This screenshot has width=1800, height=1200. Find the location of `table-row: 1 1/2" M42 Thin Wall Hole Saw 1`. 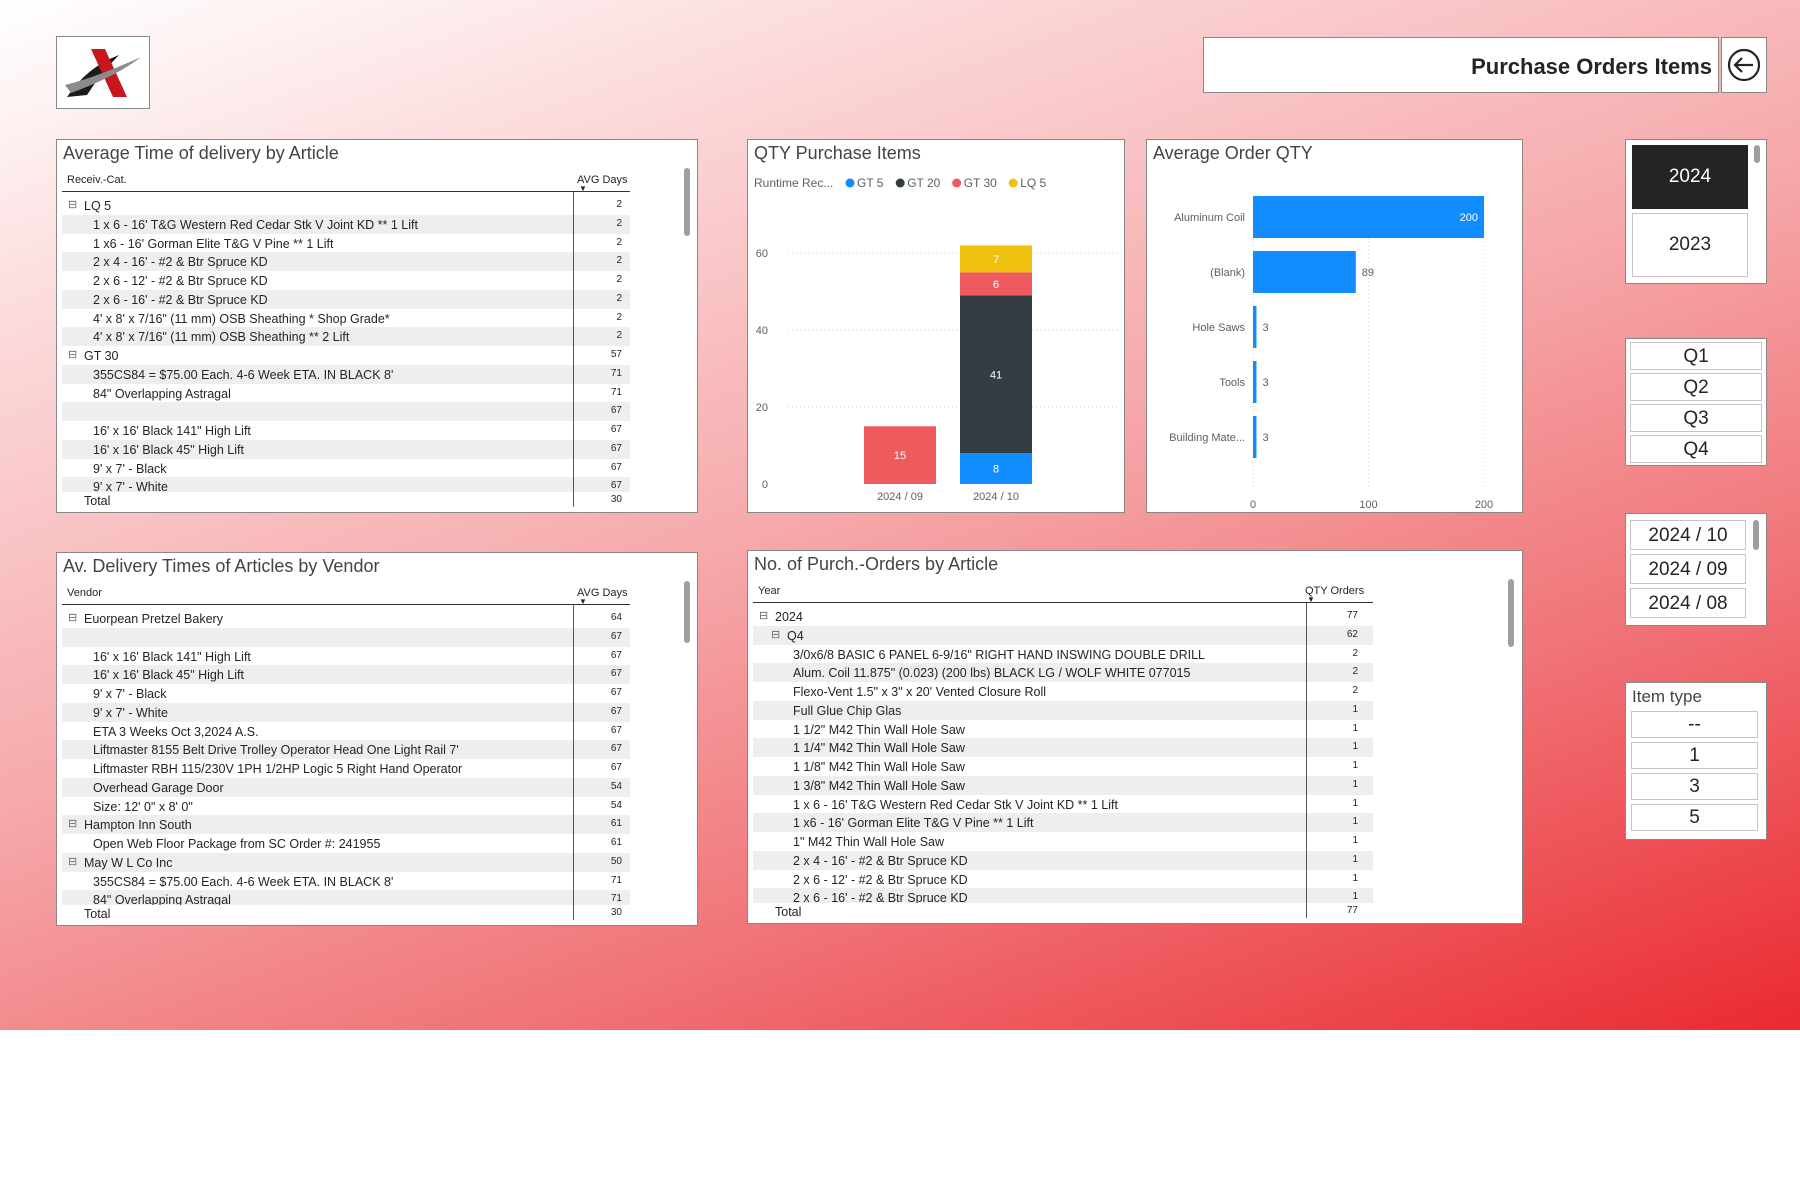

table-row: 1 1/2" M42 Thin Wall Hole Saw 1 is located at coordinates (1063, 729).